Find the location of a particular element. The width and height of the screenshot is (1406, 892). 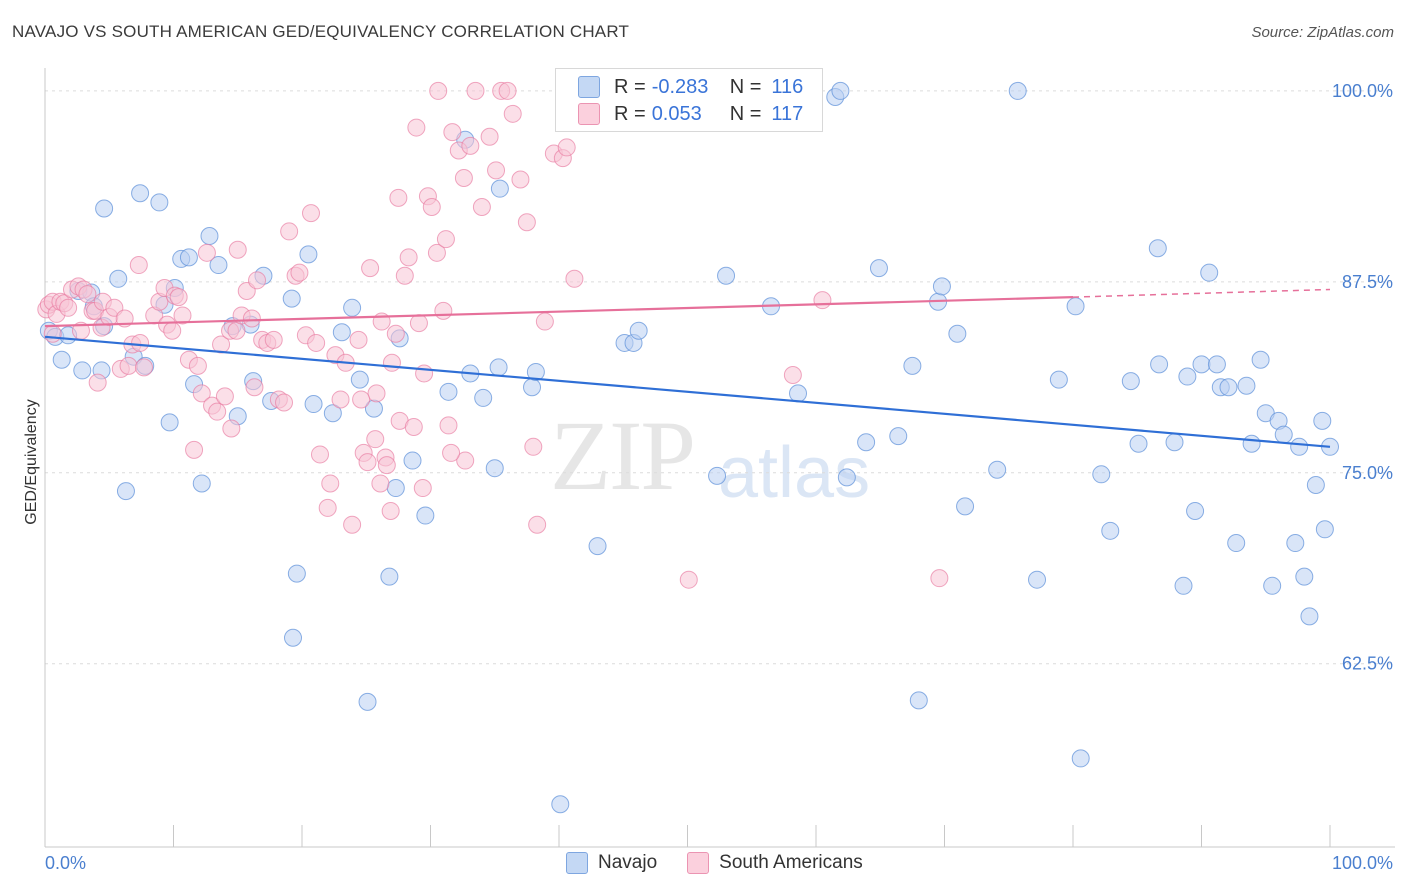

y-tick-label: 62.5% is located at coordinates (1367, 664).